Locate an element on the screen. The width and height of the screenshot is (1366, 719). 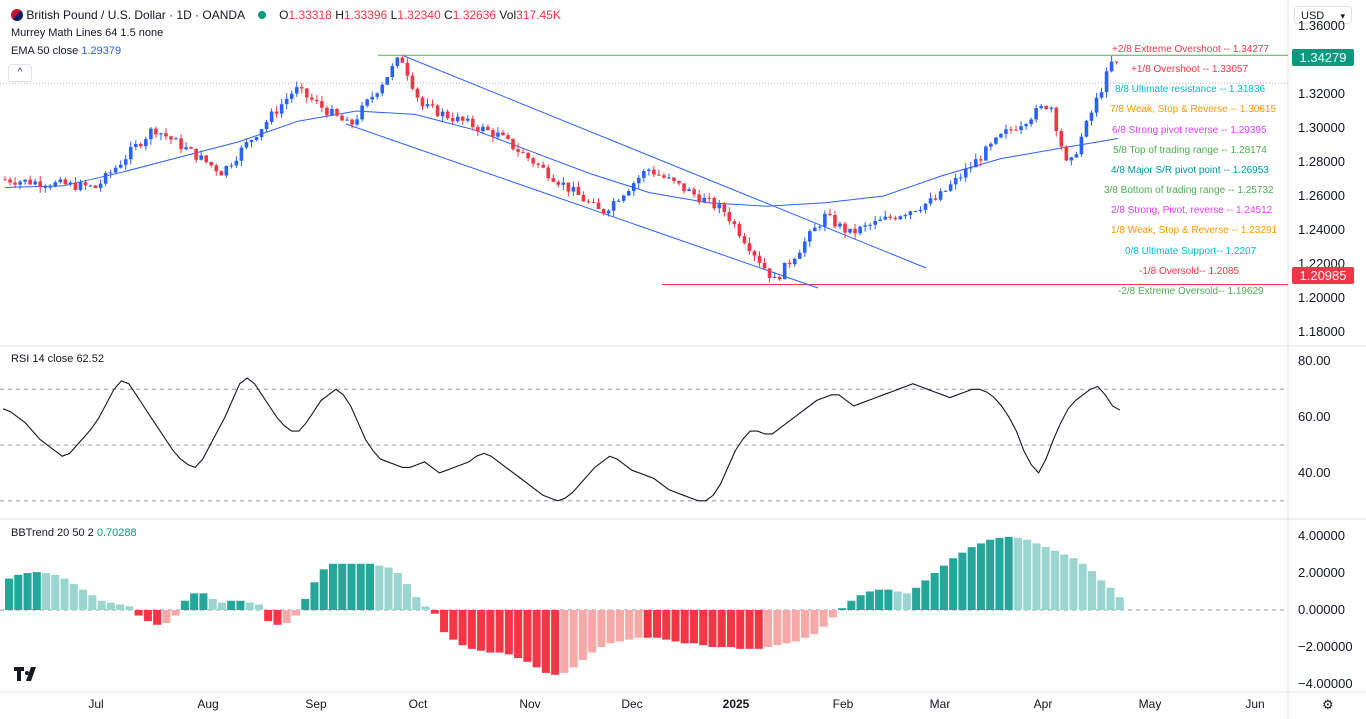
price-axis-label: 1.36000 is located at coordinates (1321, 25).